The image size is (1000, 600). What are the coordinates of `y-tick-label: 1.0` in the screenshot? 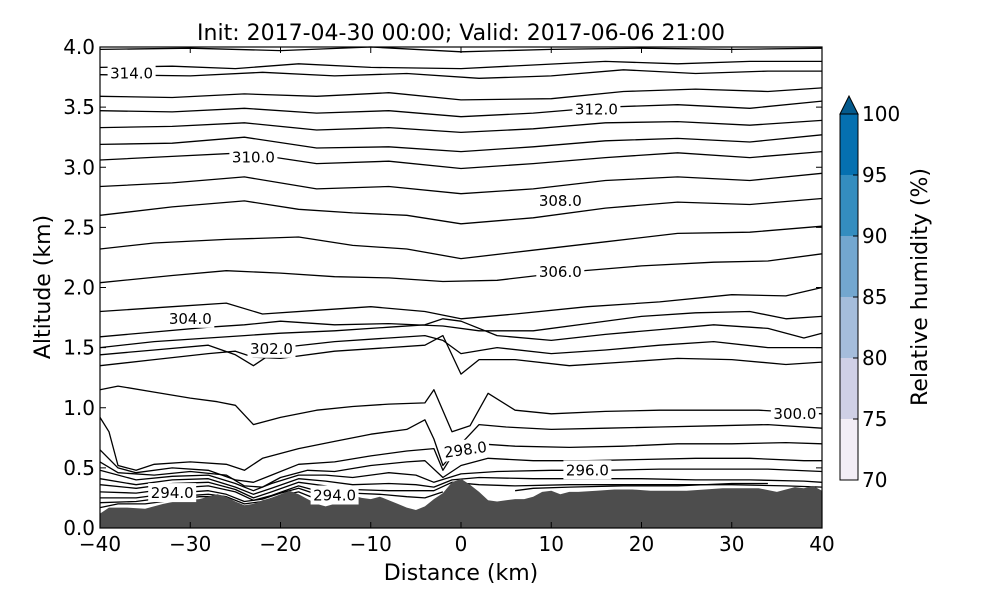 It's located at (79, 408).